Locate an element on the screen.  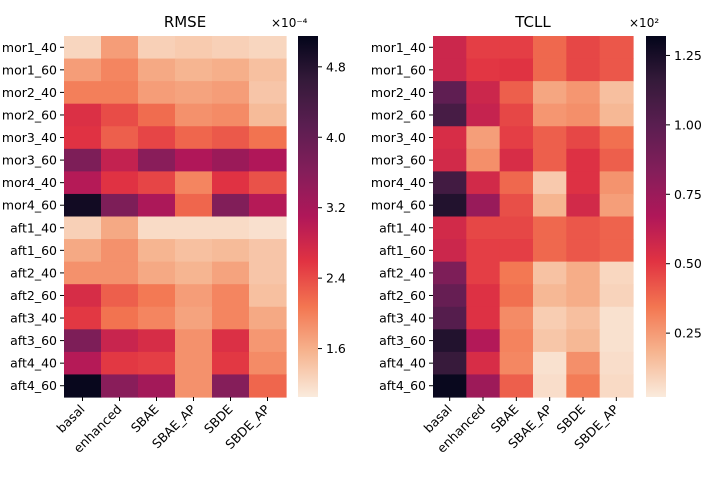
row-tick-label: aft1_60 is located at coordinates (402, 250).